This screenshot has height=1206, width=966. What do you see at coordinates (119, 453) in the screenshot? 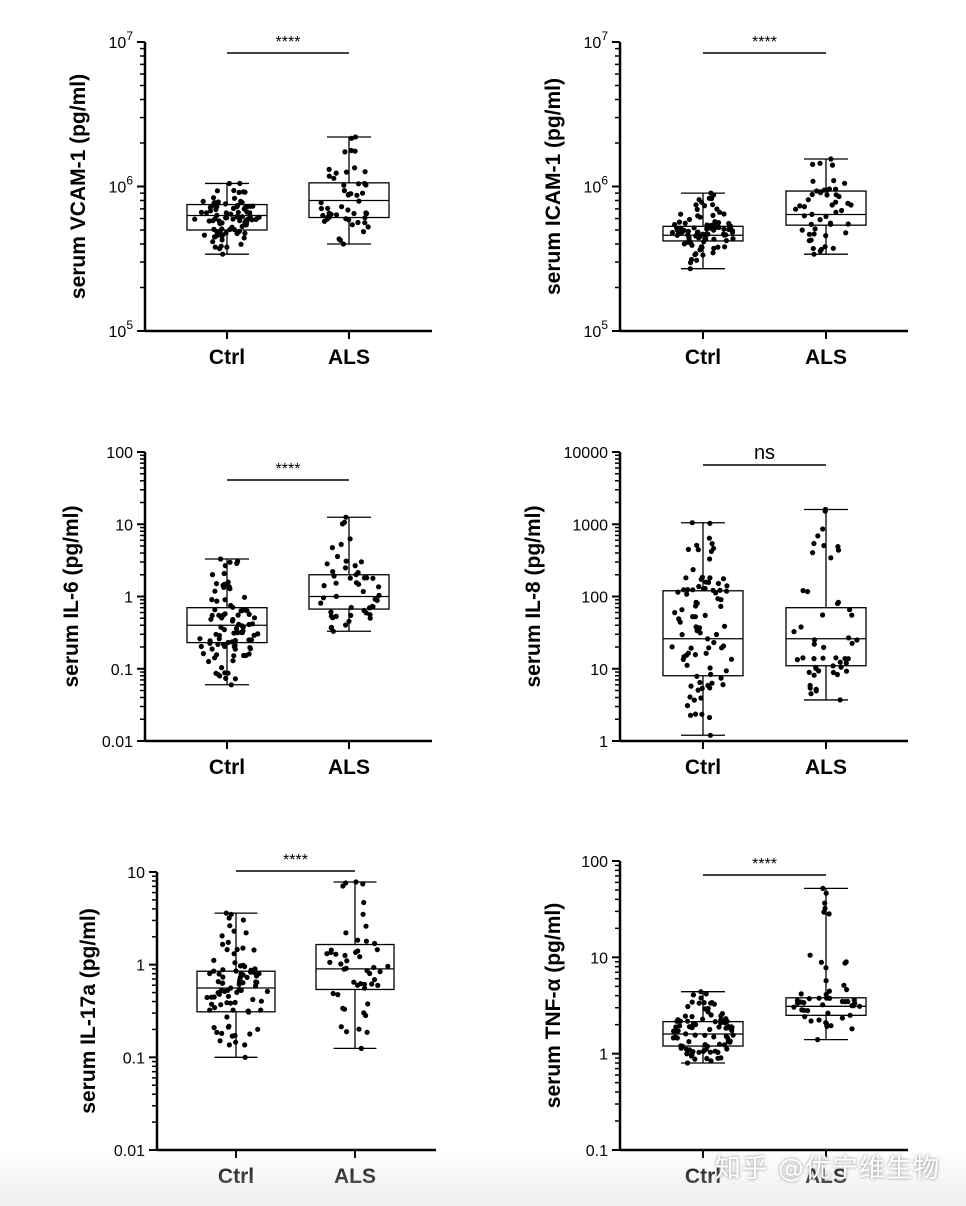
I see `y-tick-label: 100` at bounding box center [119, 453].